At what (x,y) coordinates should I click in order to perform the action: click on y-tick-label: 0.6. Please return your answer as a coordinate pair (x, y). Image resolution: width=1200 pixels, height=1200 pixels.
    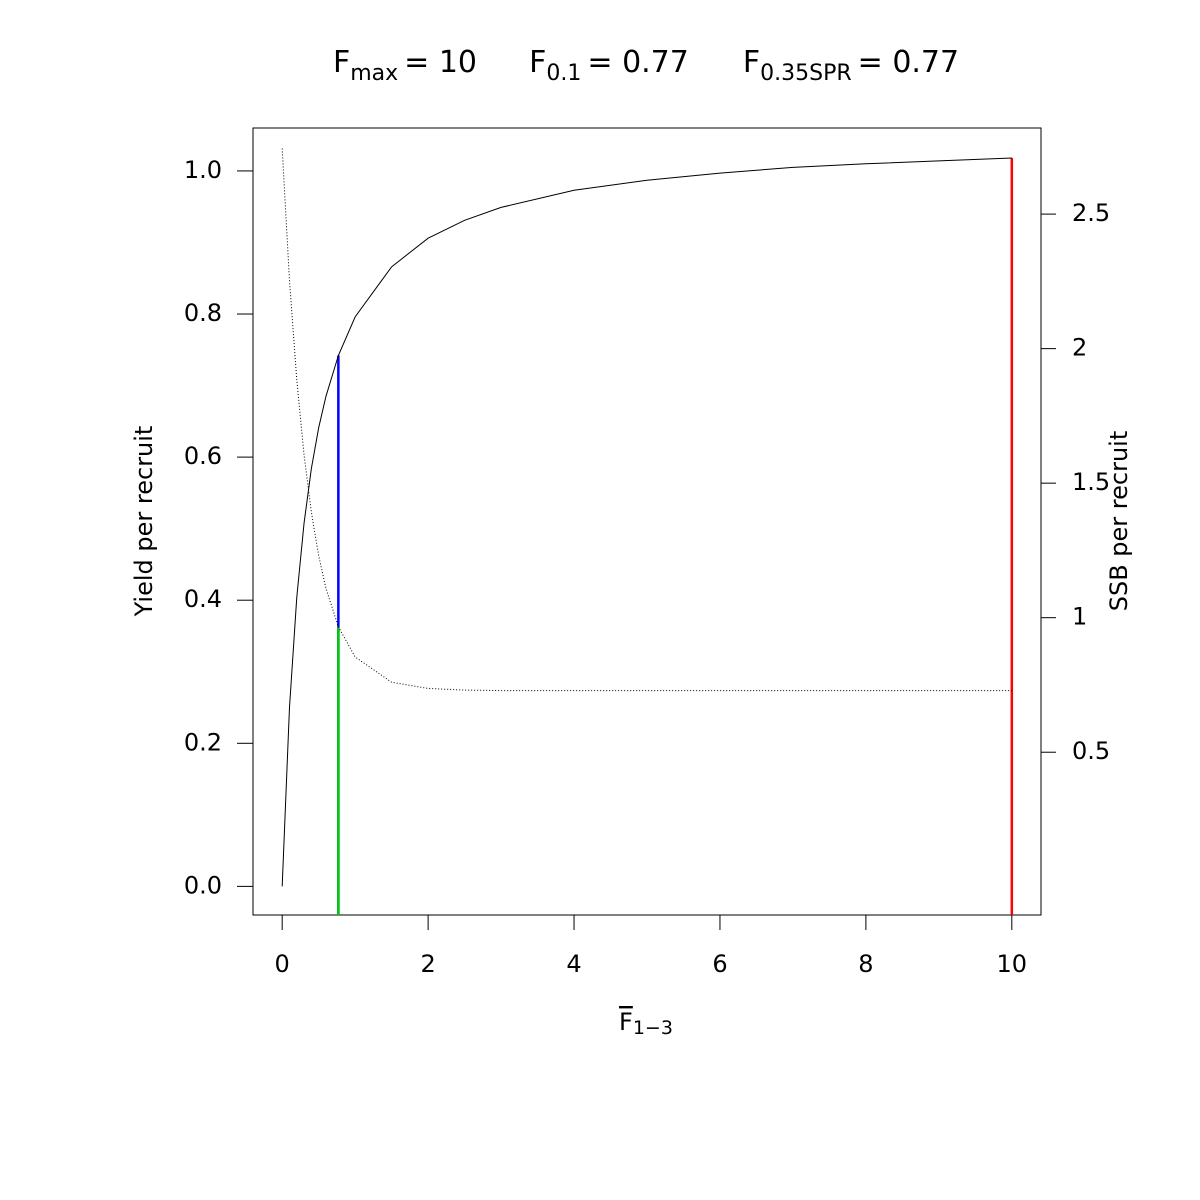
    Looking at the image, I should click on (203, 456).